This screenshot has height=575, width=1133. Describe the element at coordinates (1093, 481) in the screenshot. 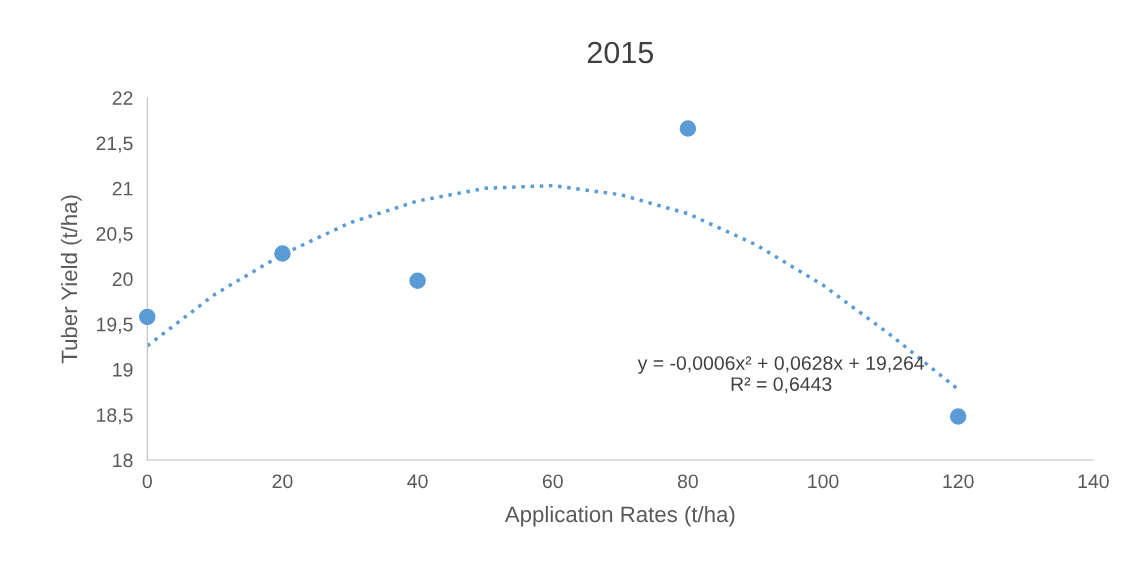

I see `x-tick-label: 140` at that location.